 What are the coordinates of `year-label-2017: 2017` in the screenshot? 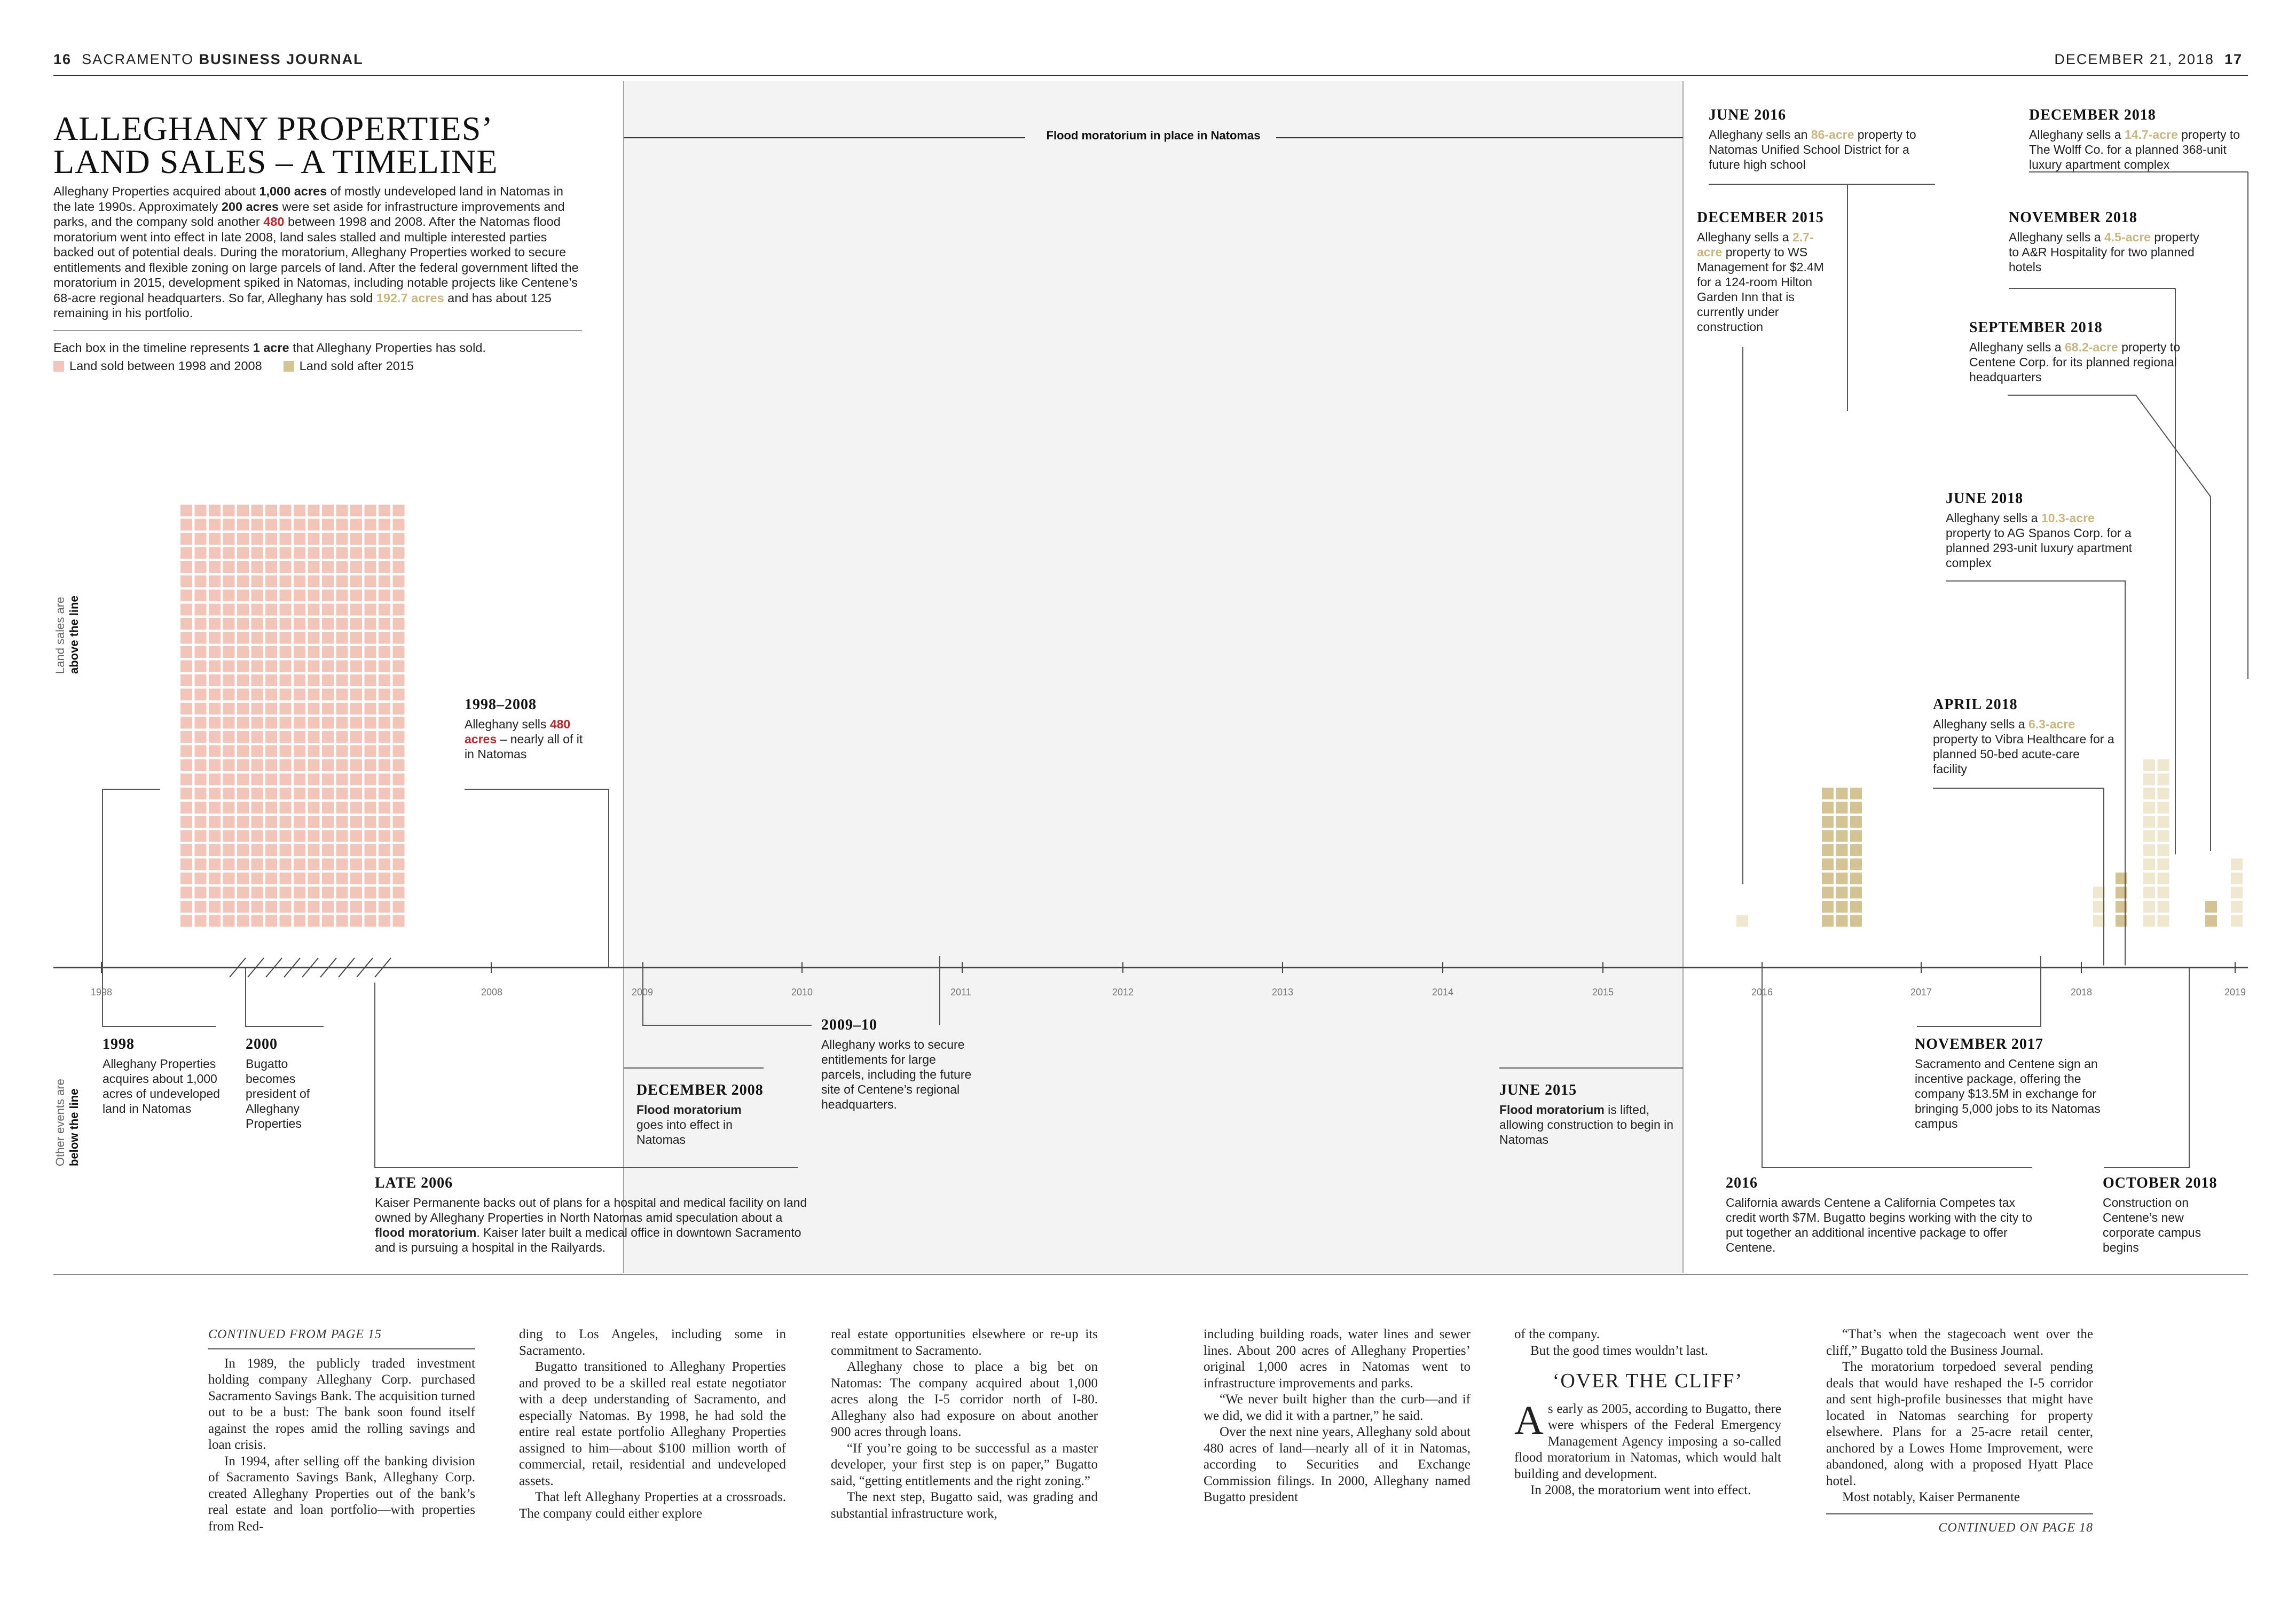 It's located at (1921, 992).